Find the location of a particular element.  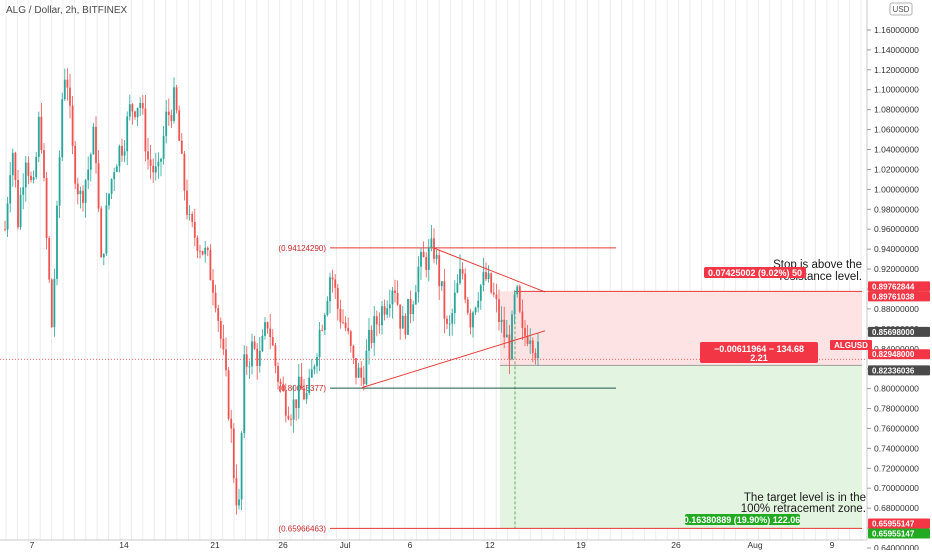

currency-button-bg is located at coordinates (901, 9).